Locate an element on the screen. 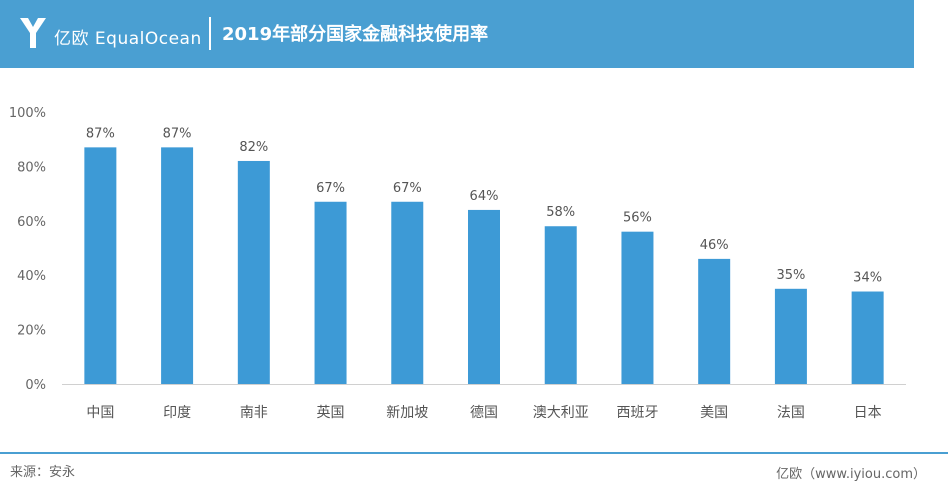  x-tick-label: 德国 is located at coordinates (484, 413).